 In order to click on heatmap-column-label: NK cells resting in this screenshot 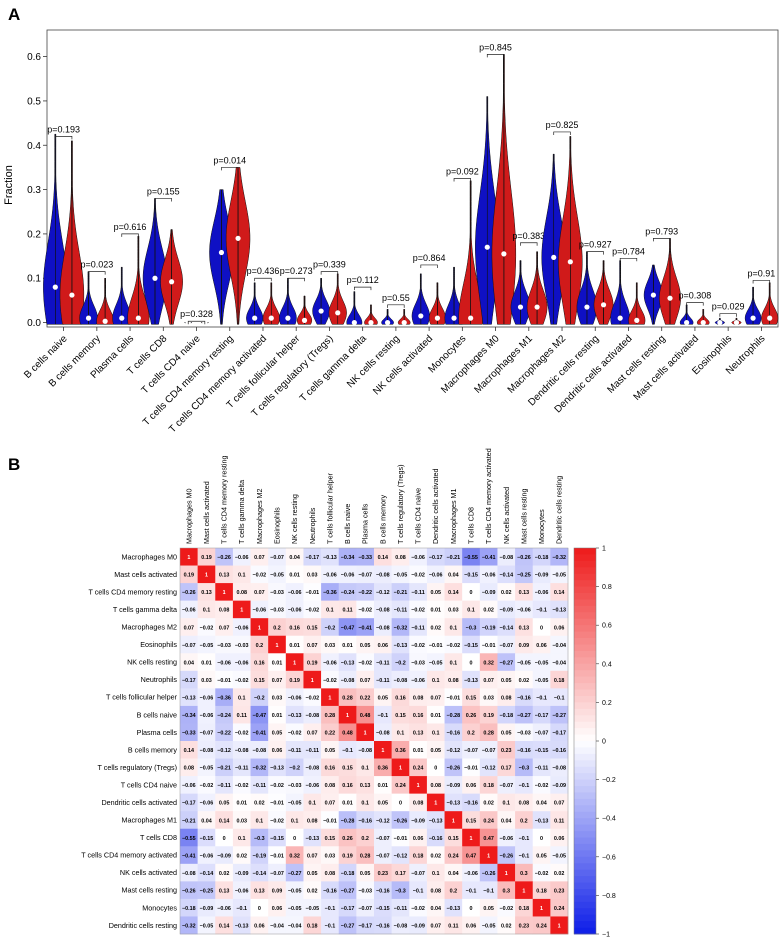, I will do `click(294, 519)`.